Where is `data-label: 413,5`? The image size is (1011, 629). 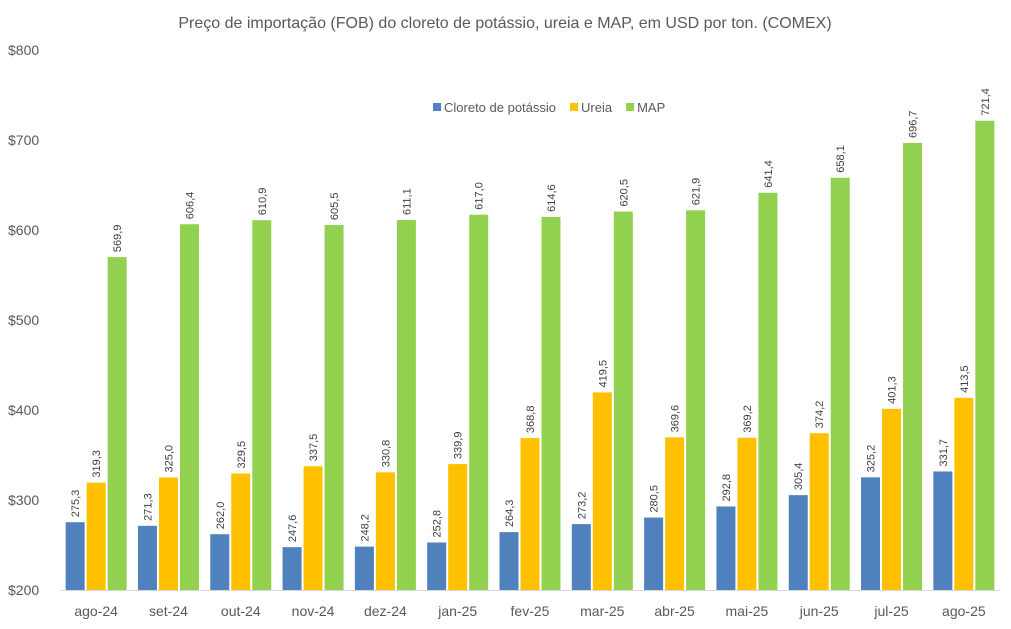 data-label: 413,5 is located at coordinates (965, 379).